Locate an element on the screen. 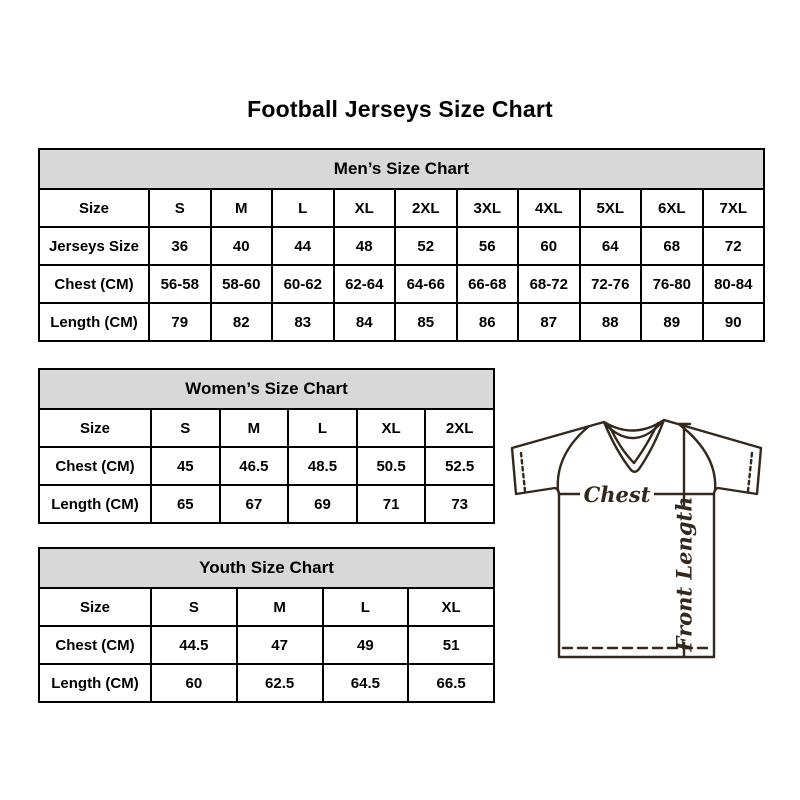  table-cell: 67 is located at coordinates (254, 504).